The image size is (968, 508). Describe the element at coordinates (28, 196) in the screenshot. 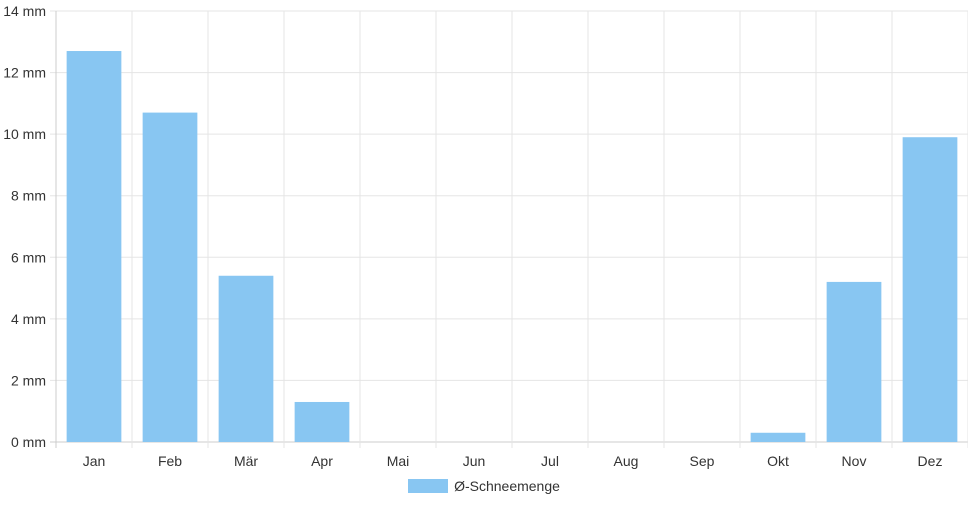

I see `y-tick-label: 8 mm` at that location.